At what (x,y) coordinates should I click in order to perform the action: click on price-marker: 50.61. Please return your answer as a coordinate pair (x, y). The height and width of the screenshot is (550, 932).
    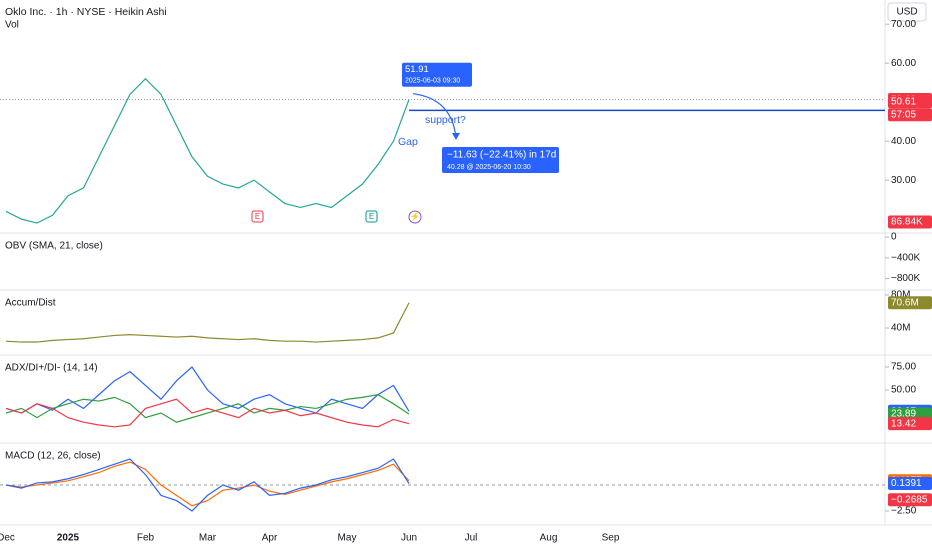
    Looking at the image, I should click on (903, 101).